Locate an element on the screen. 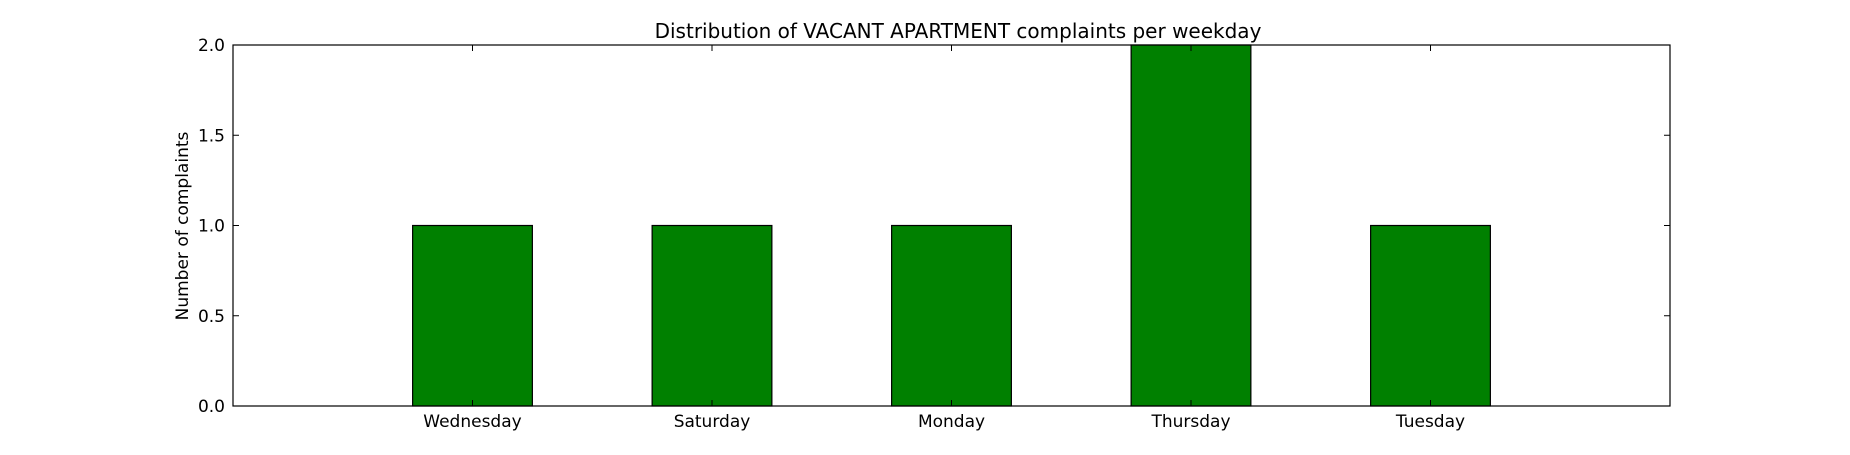 The height and width of the screenshot is (455, 1850). y-tick-label: 0.5 is located at coordinates (211, 317).